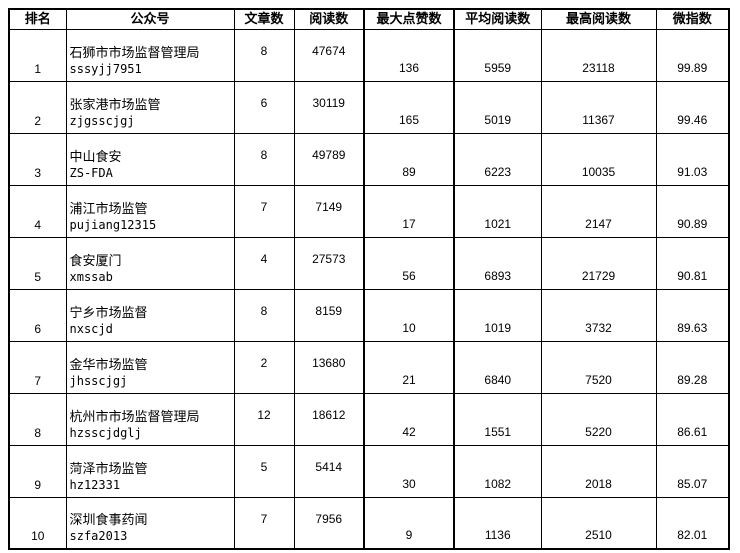 This screenshot has width=740, height=553. I want to click on max-likes-cell: 42, so click(409, 419).